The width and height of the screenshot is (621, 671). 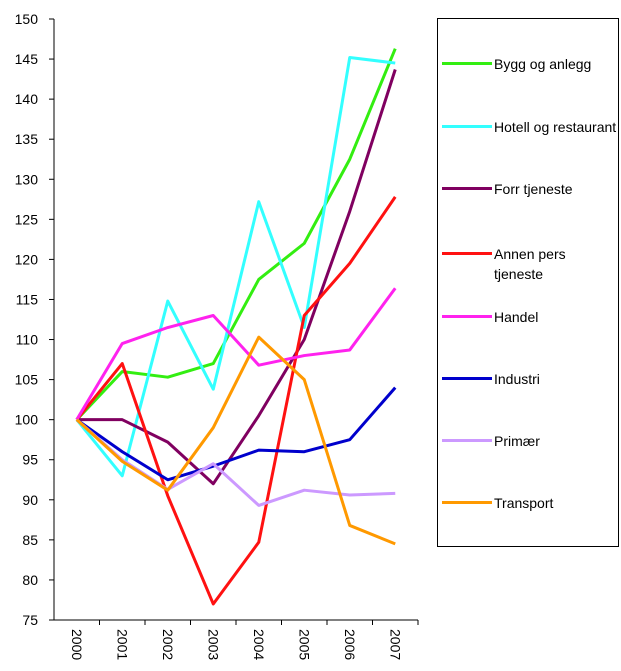 I want to click on y-tick-label: 115, so click(x=27, y=299).